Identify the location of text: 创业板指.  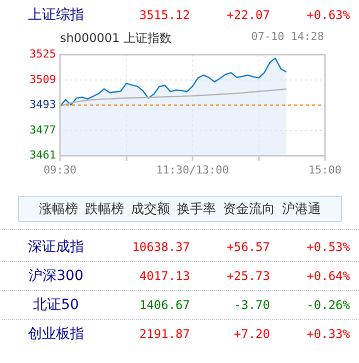
(56, 334).